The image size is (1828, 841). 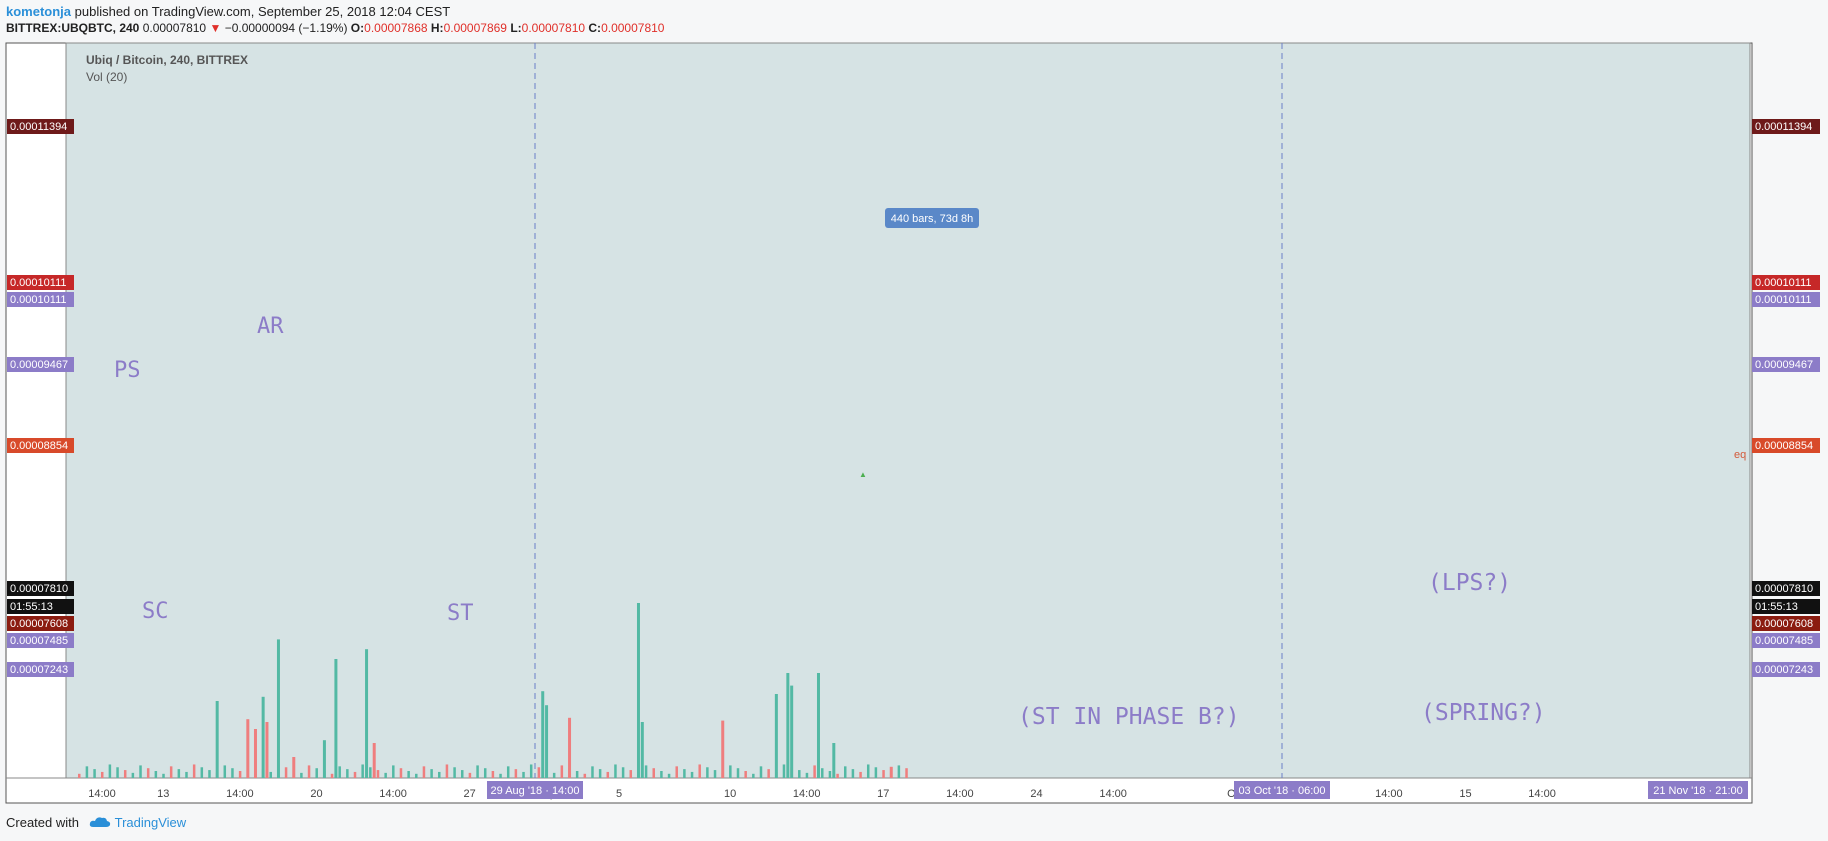 I want to click on wyckoff-annotation: PS, so click(x=127, y=370).